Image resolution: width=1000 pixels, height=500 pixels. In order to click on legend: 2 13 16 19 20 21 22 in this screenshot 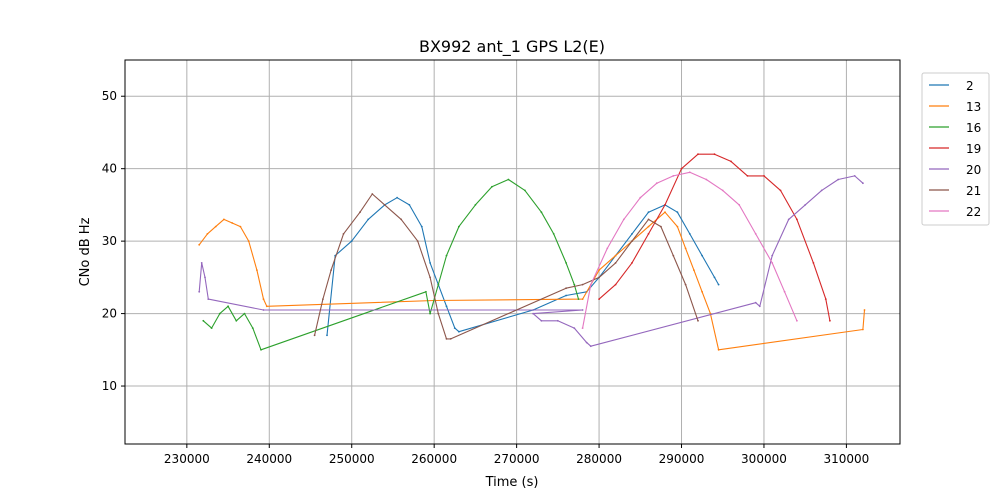, I will do `click(955, 149)`.